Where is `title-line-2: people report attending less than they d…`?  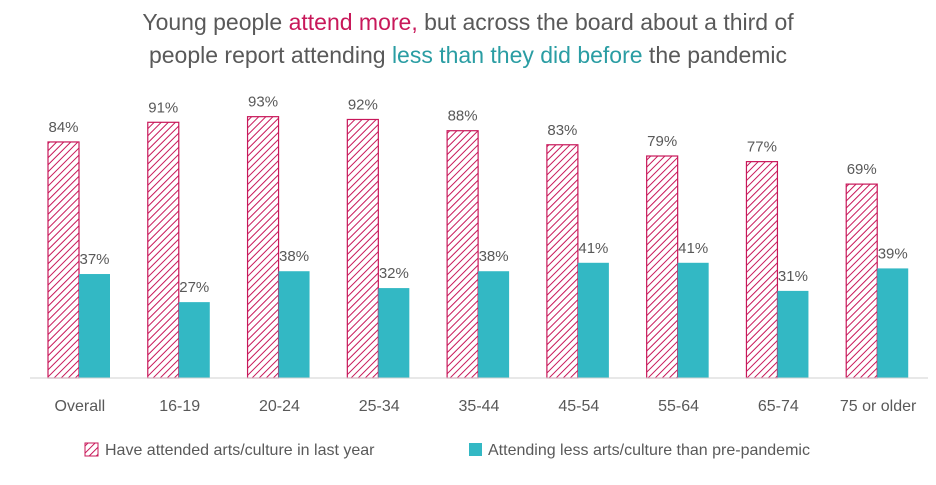
title-line-2: people report attending less than they d… is located at coordinates (468, 55).